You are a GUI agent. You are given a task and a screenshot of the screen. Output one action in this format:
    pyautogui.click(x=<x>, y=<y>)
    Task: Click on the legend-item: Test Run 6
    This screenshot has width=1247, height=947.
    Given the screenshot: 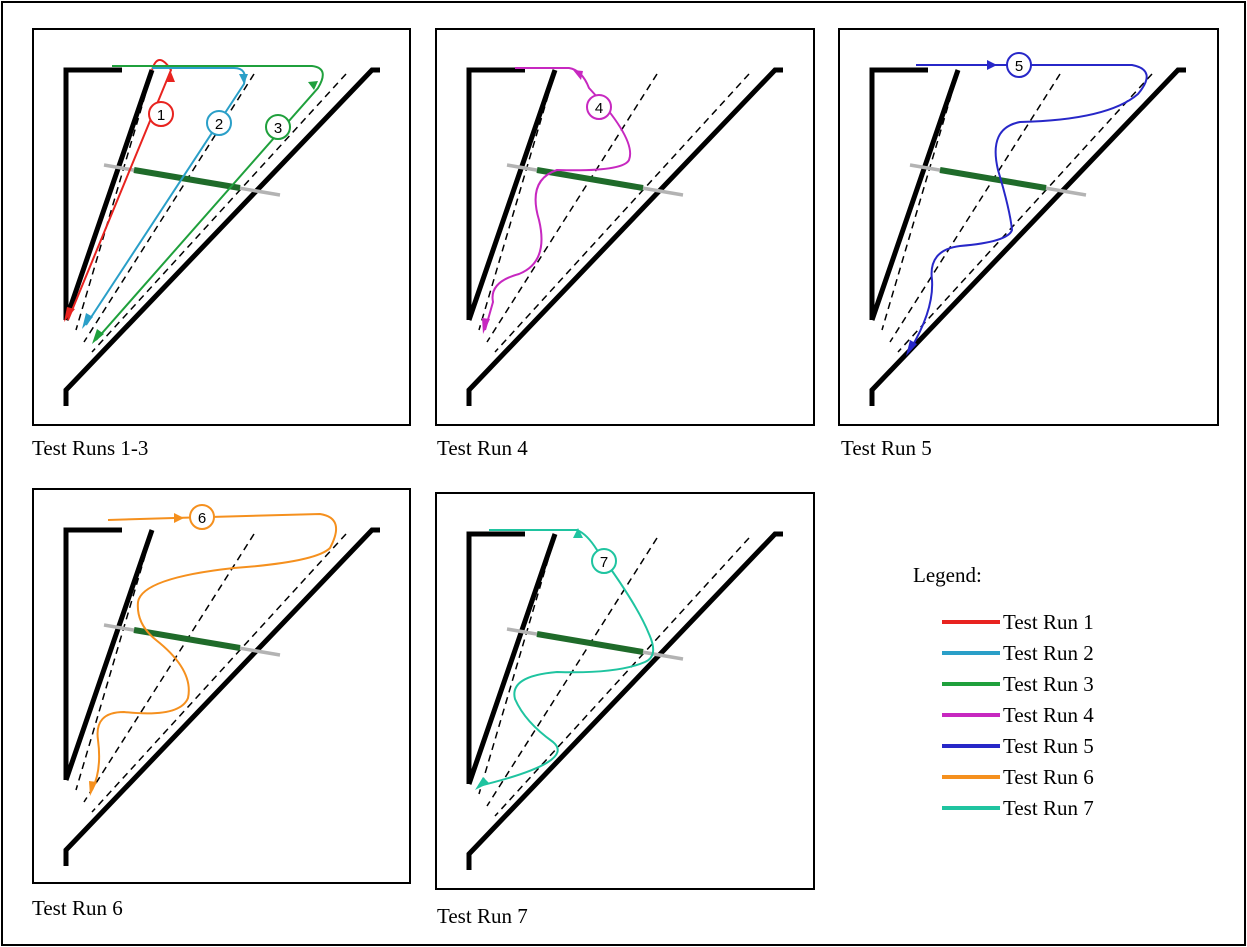 What is the action you would take?
    pyautogui.click(x=1018, y=777)
    